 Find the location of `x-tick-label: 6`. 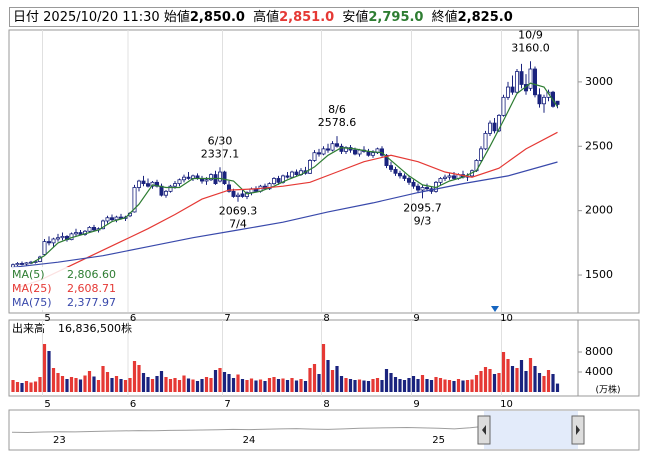

x-tick-label: 6 is located at coordinates (133, 318).